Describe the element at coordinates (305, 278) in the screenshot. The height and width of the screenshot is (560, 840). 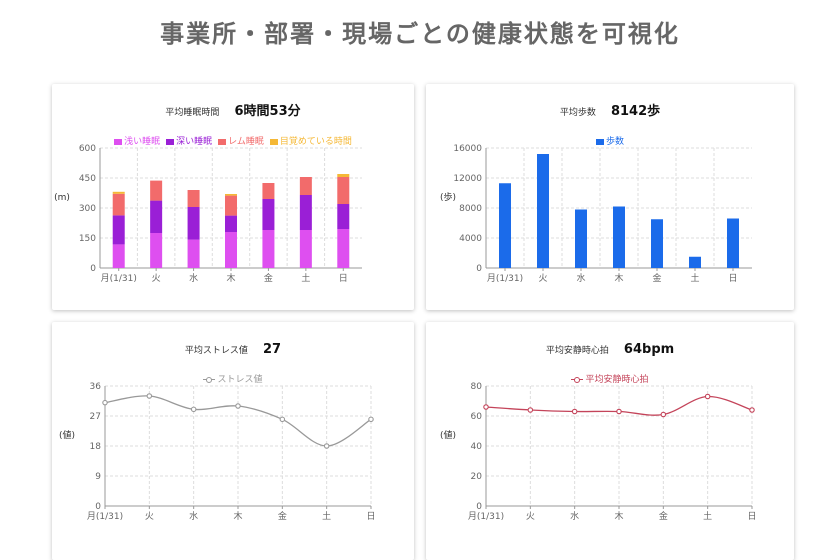
I see `x-tick-label: 土` at that location.